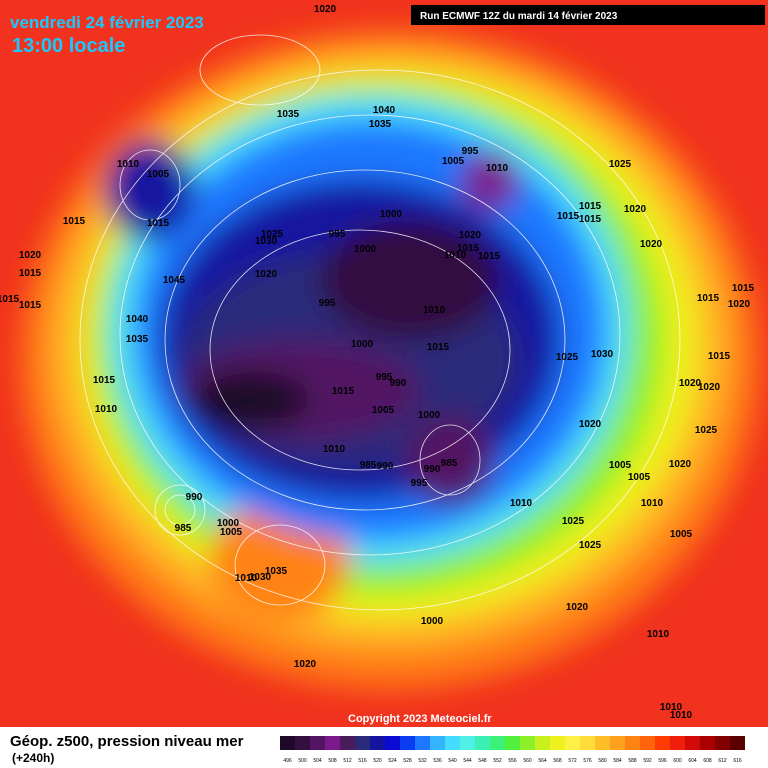 The width and height of the screenshot is (768, 768). I want to click on colorbar-label: 616, so click(737, 761).